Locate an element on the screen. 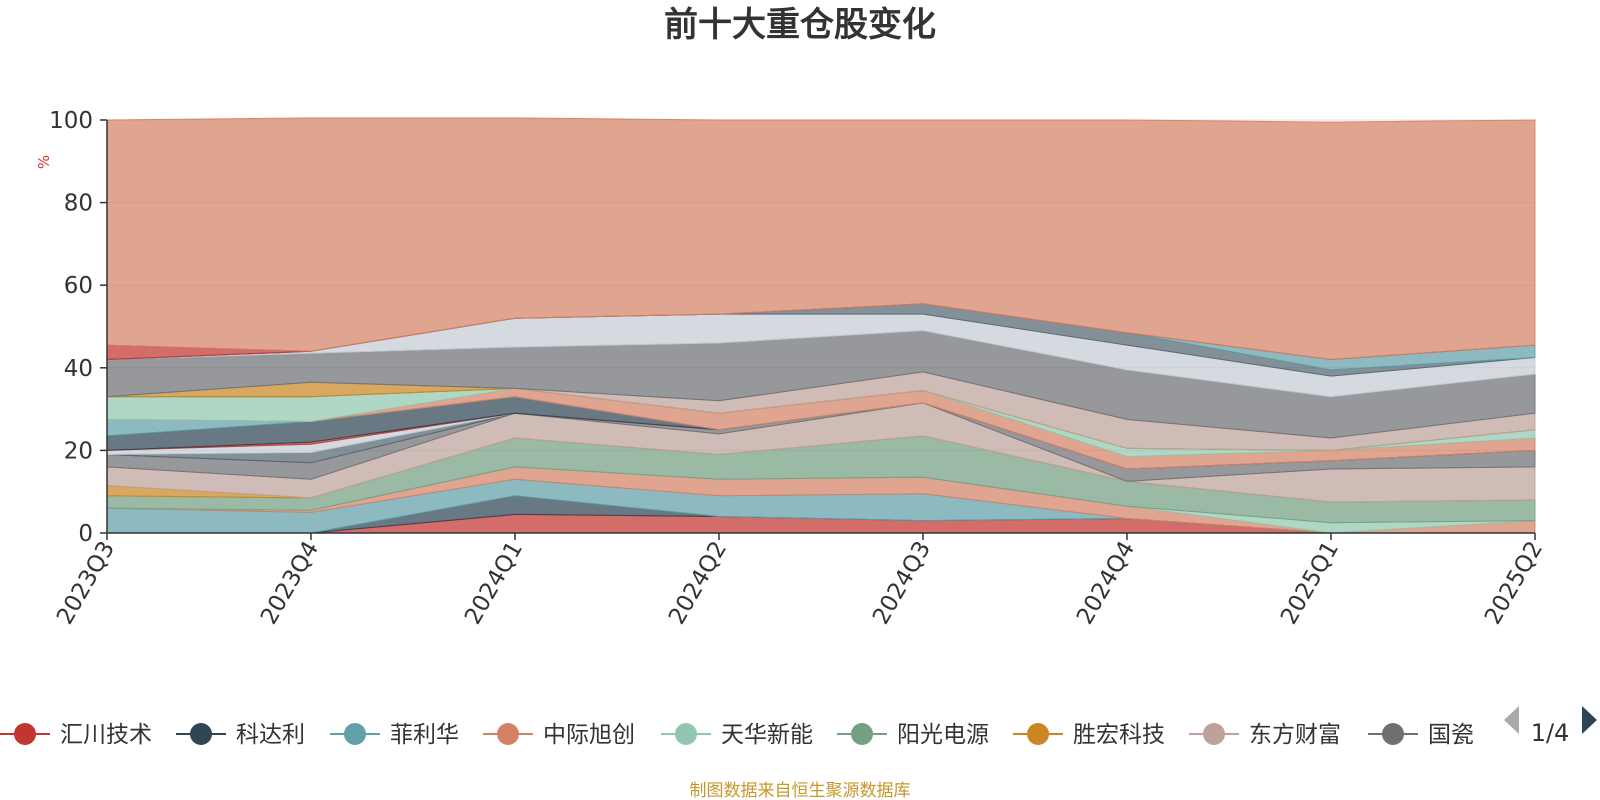 Image resolution: width=1600 pixels, height=800 pixels. x-tick-label: 2024Q4 is located at coordinates (1106, 583).